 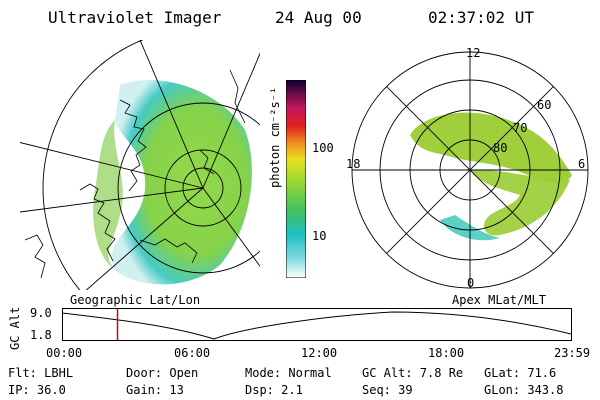 What do you see at coordinates (499, 300) in the screenshot?
I see `right-projection-title: Apex MLat/MLT` at bounding box center [499, 300].